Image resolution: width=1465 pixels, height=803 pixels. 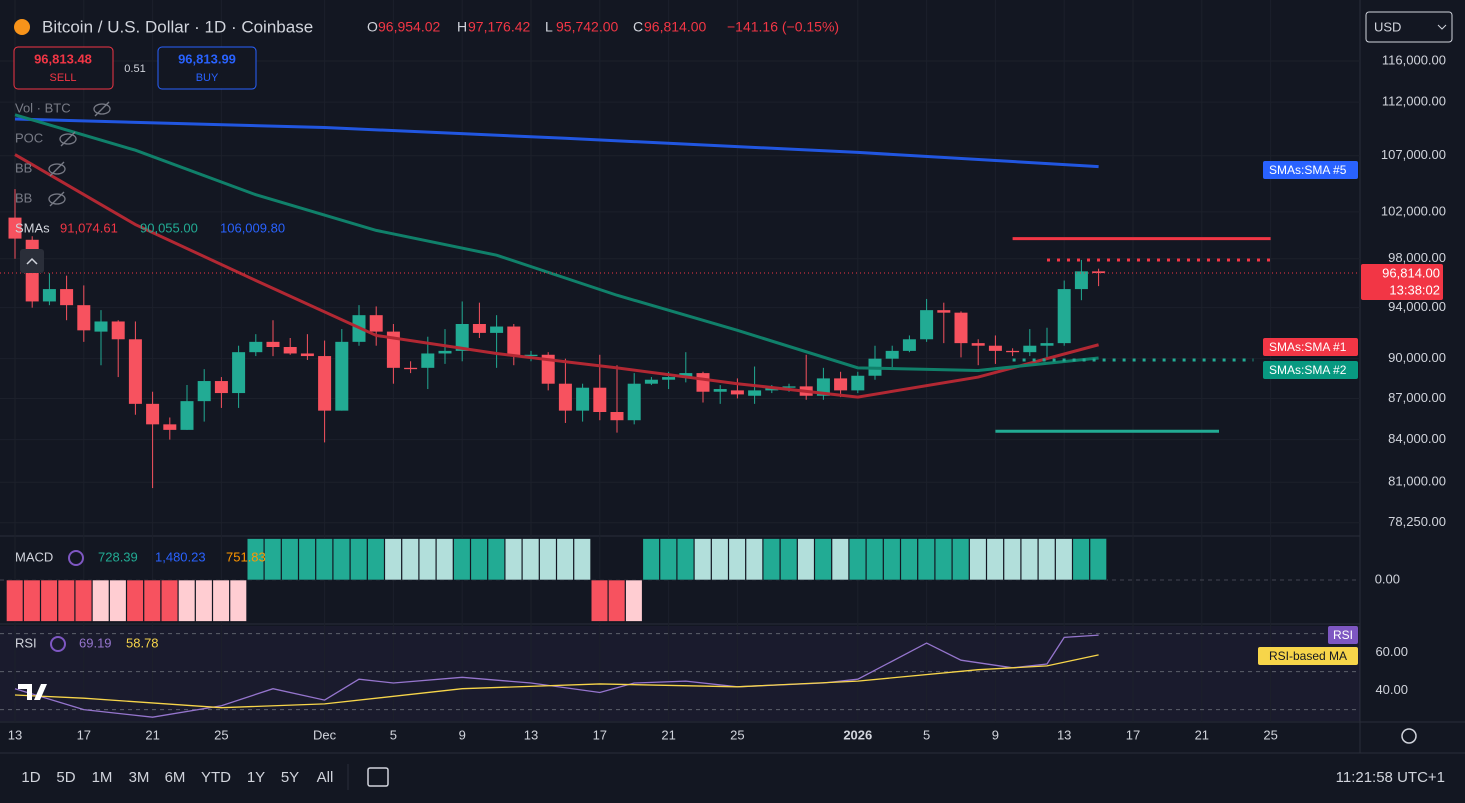 What do you see at coordinates (207, 68) in the screenshot?
I see `buy-button` at bounding box center [207, 68].